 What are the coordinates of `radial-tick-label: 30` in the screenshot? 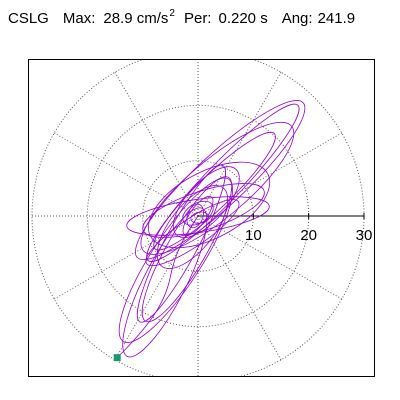 It's located at (364, 235).